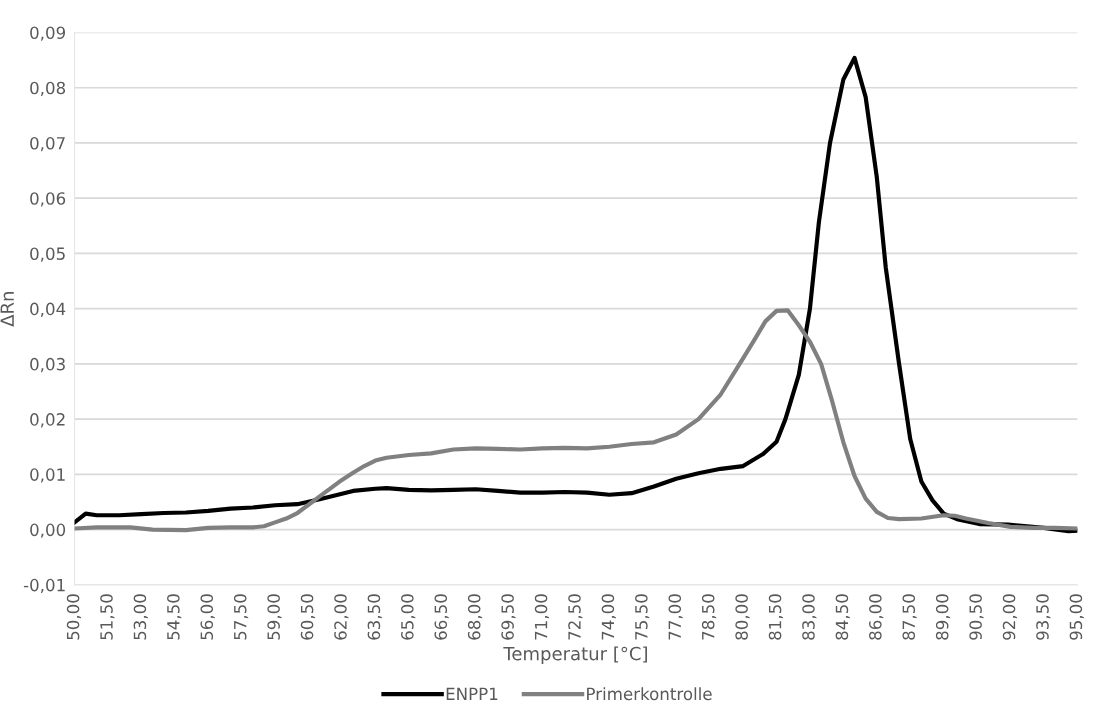 The height and width of the screenshot is (722, 1096). What do you see at coordinates (241, 617) in the screenshot?
I see `x-tick-label: 57,50` at bounding box center [241, 617].